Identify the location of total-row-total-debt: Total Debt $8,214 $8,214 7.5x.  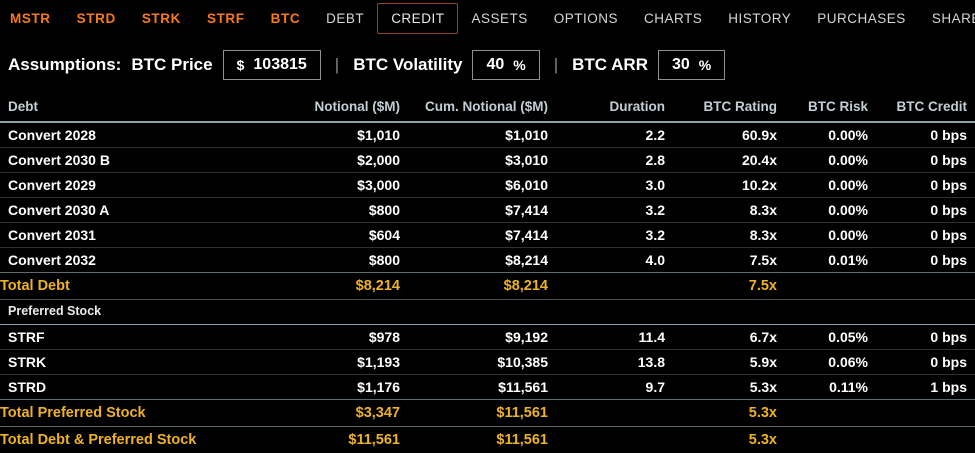
(487, 286).